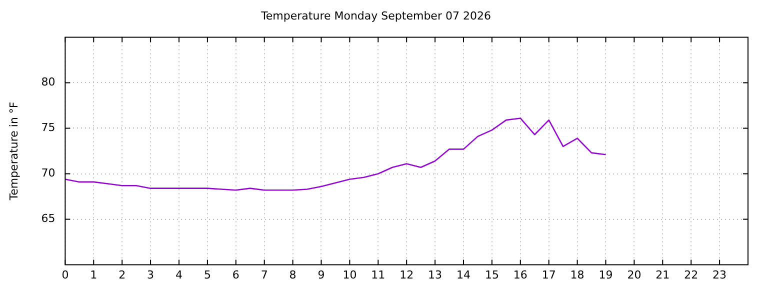  Describe the element at coordinates (179, 275) in the screenshot. I see `x-tick-label: 4` at that location.